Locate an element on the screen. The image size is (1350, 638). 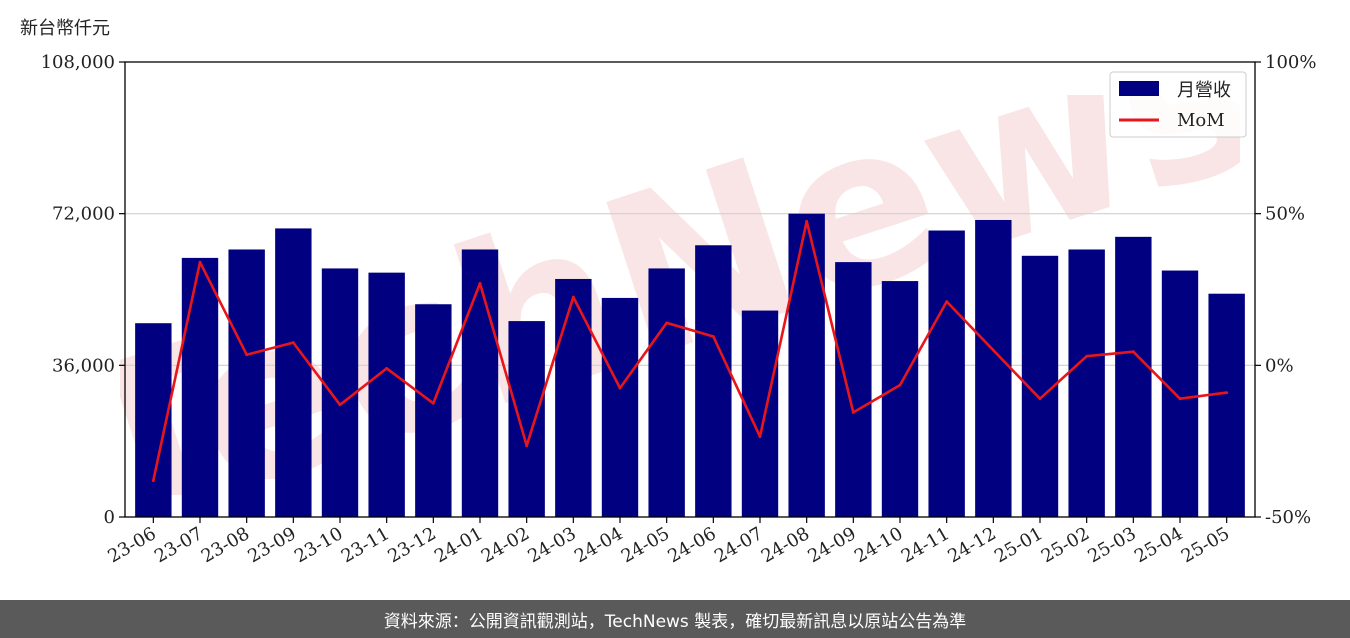
source-footer: 資料來源：公開資訊觀測站，TechNews 製表，確切最新訊息以原站公告為準 is located at coordinates (675, 619).